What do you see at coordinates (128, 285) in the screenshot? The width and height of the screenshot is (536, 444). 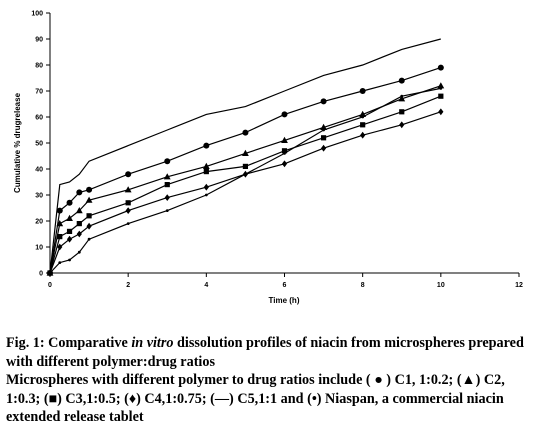 I see `x-tick-label: 2` at bounding box center [128, 285].